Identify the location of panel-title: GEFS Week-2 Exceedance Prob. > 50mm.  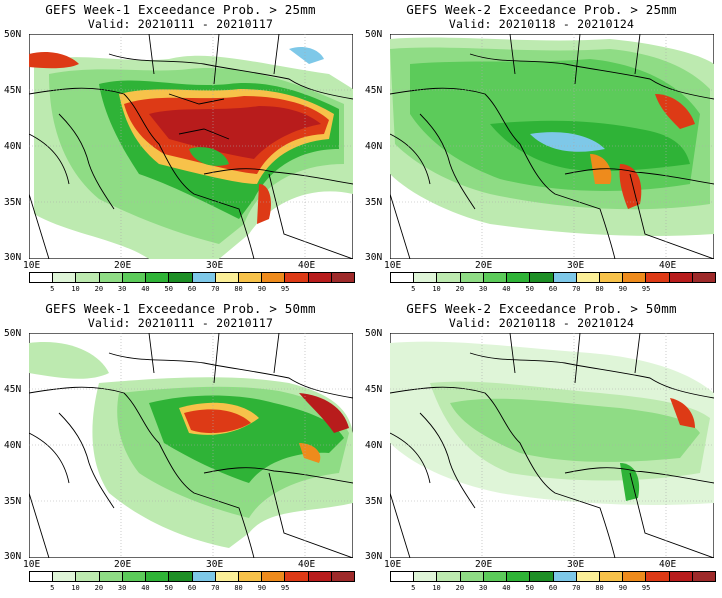
(541, 308).